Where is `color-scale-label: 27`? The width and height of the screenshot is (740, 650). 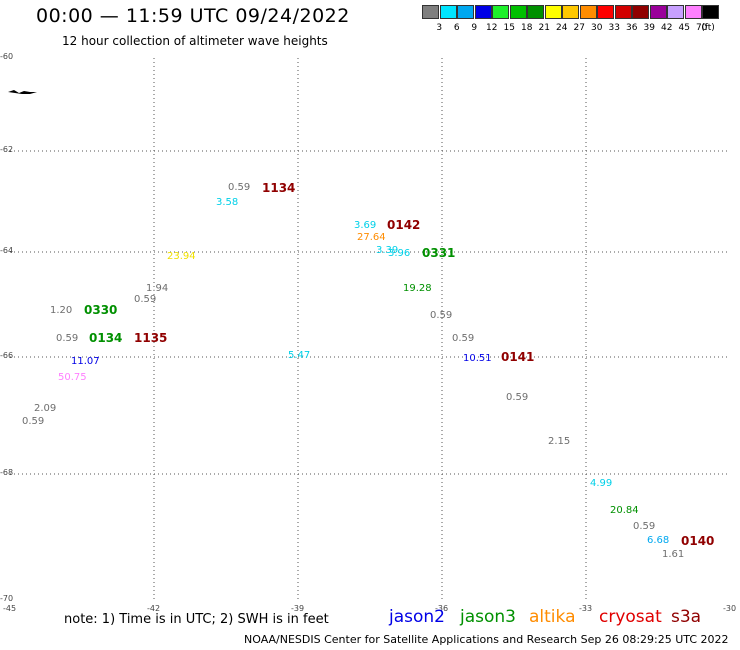
color-scale-label: 27 is located at coordinates (579, 28).